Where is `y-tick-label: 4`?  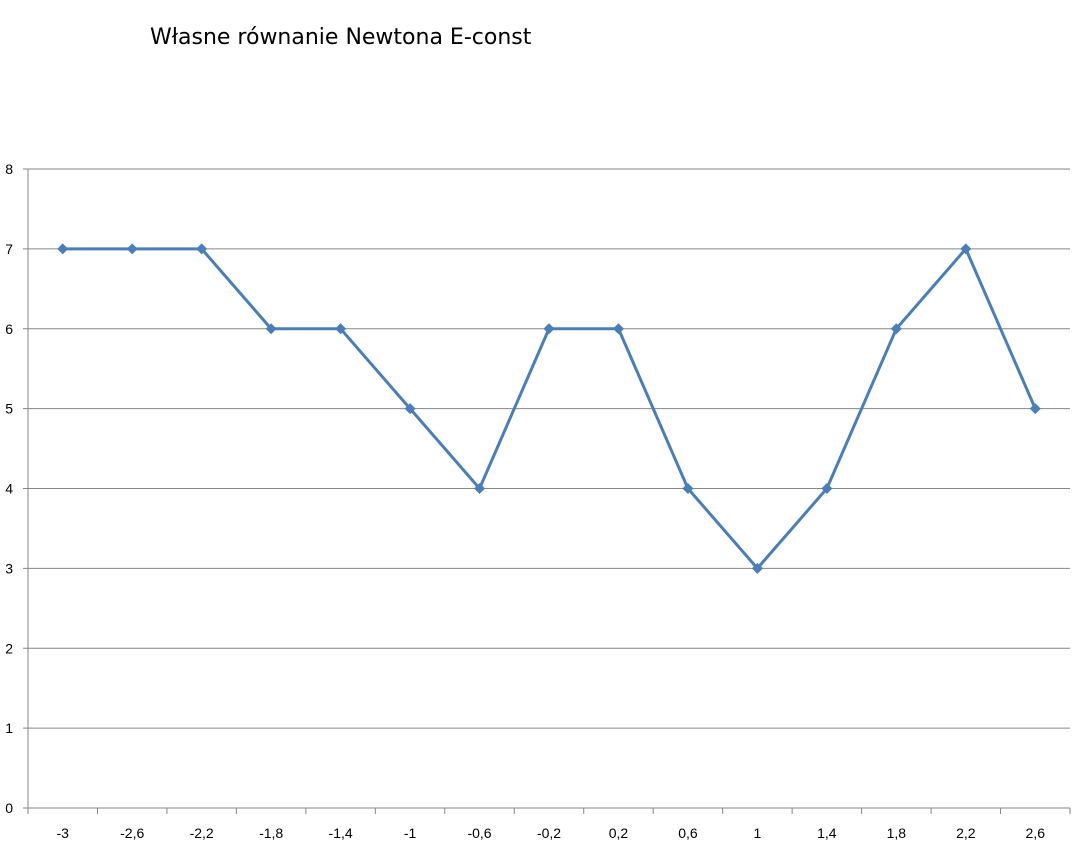
y-tick-label: 4 is located at coordinates (9, 489).